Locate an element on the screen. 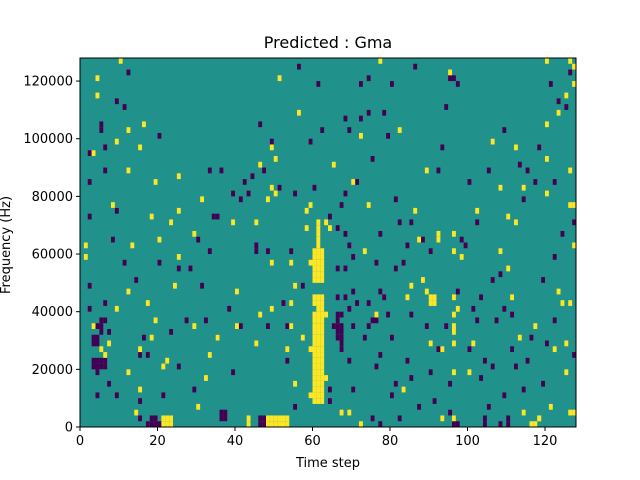 The width and height of the screenshot is (640, 480). y-axis: 0 20000 40000 60000 80000 100000 120000 is located at coordinates (51, 255).